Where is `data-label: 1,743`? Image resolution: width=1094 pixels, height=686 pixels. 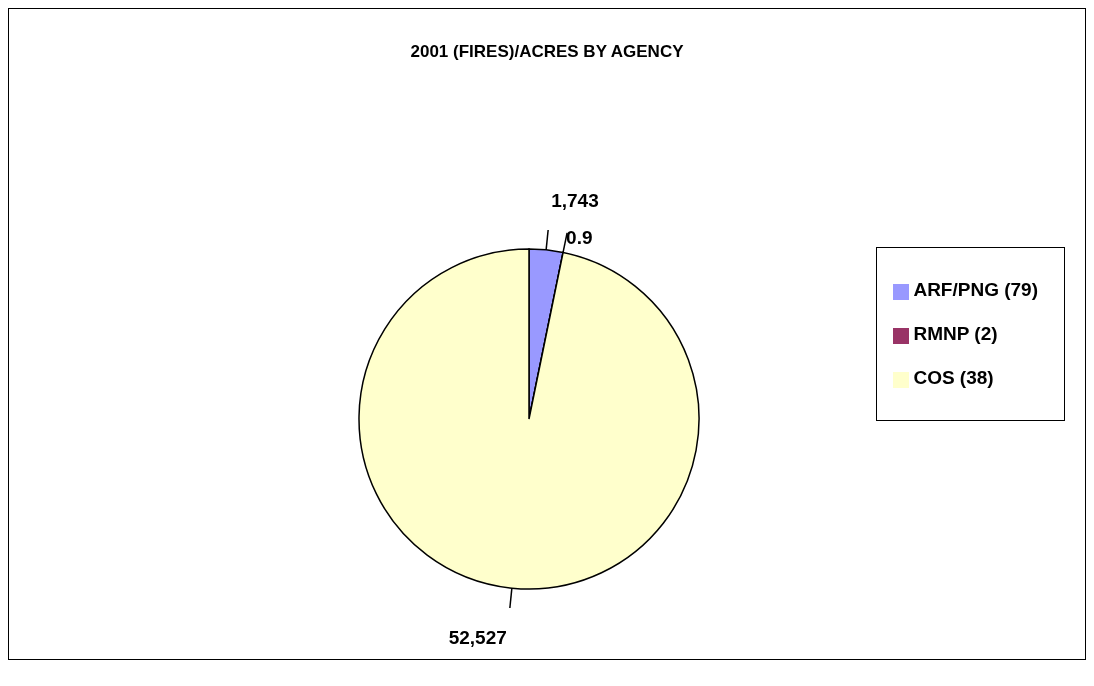 data-label: 1,743 is located at coordinates (575, 200).